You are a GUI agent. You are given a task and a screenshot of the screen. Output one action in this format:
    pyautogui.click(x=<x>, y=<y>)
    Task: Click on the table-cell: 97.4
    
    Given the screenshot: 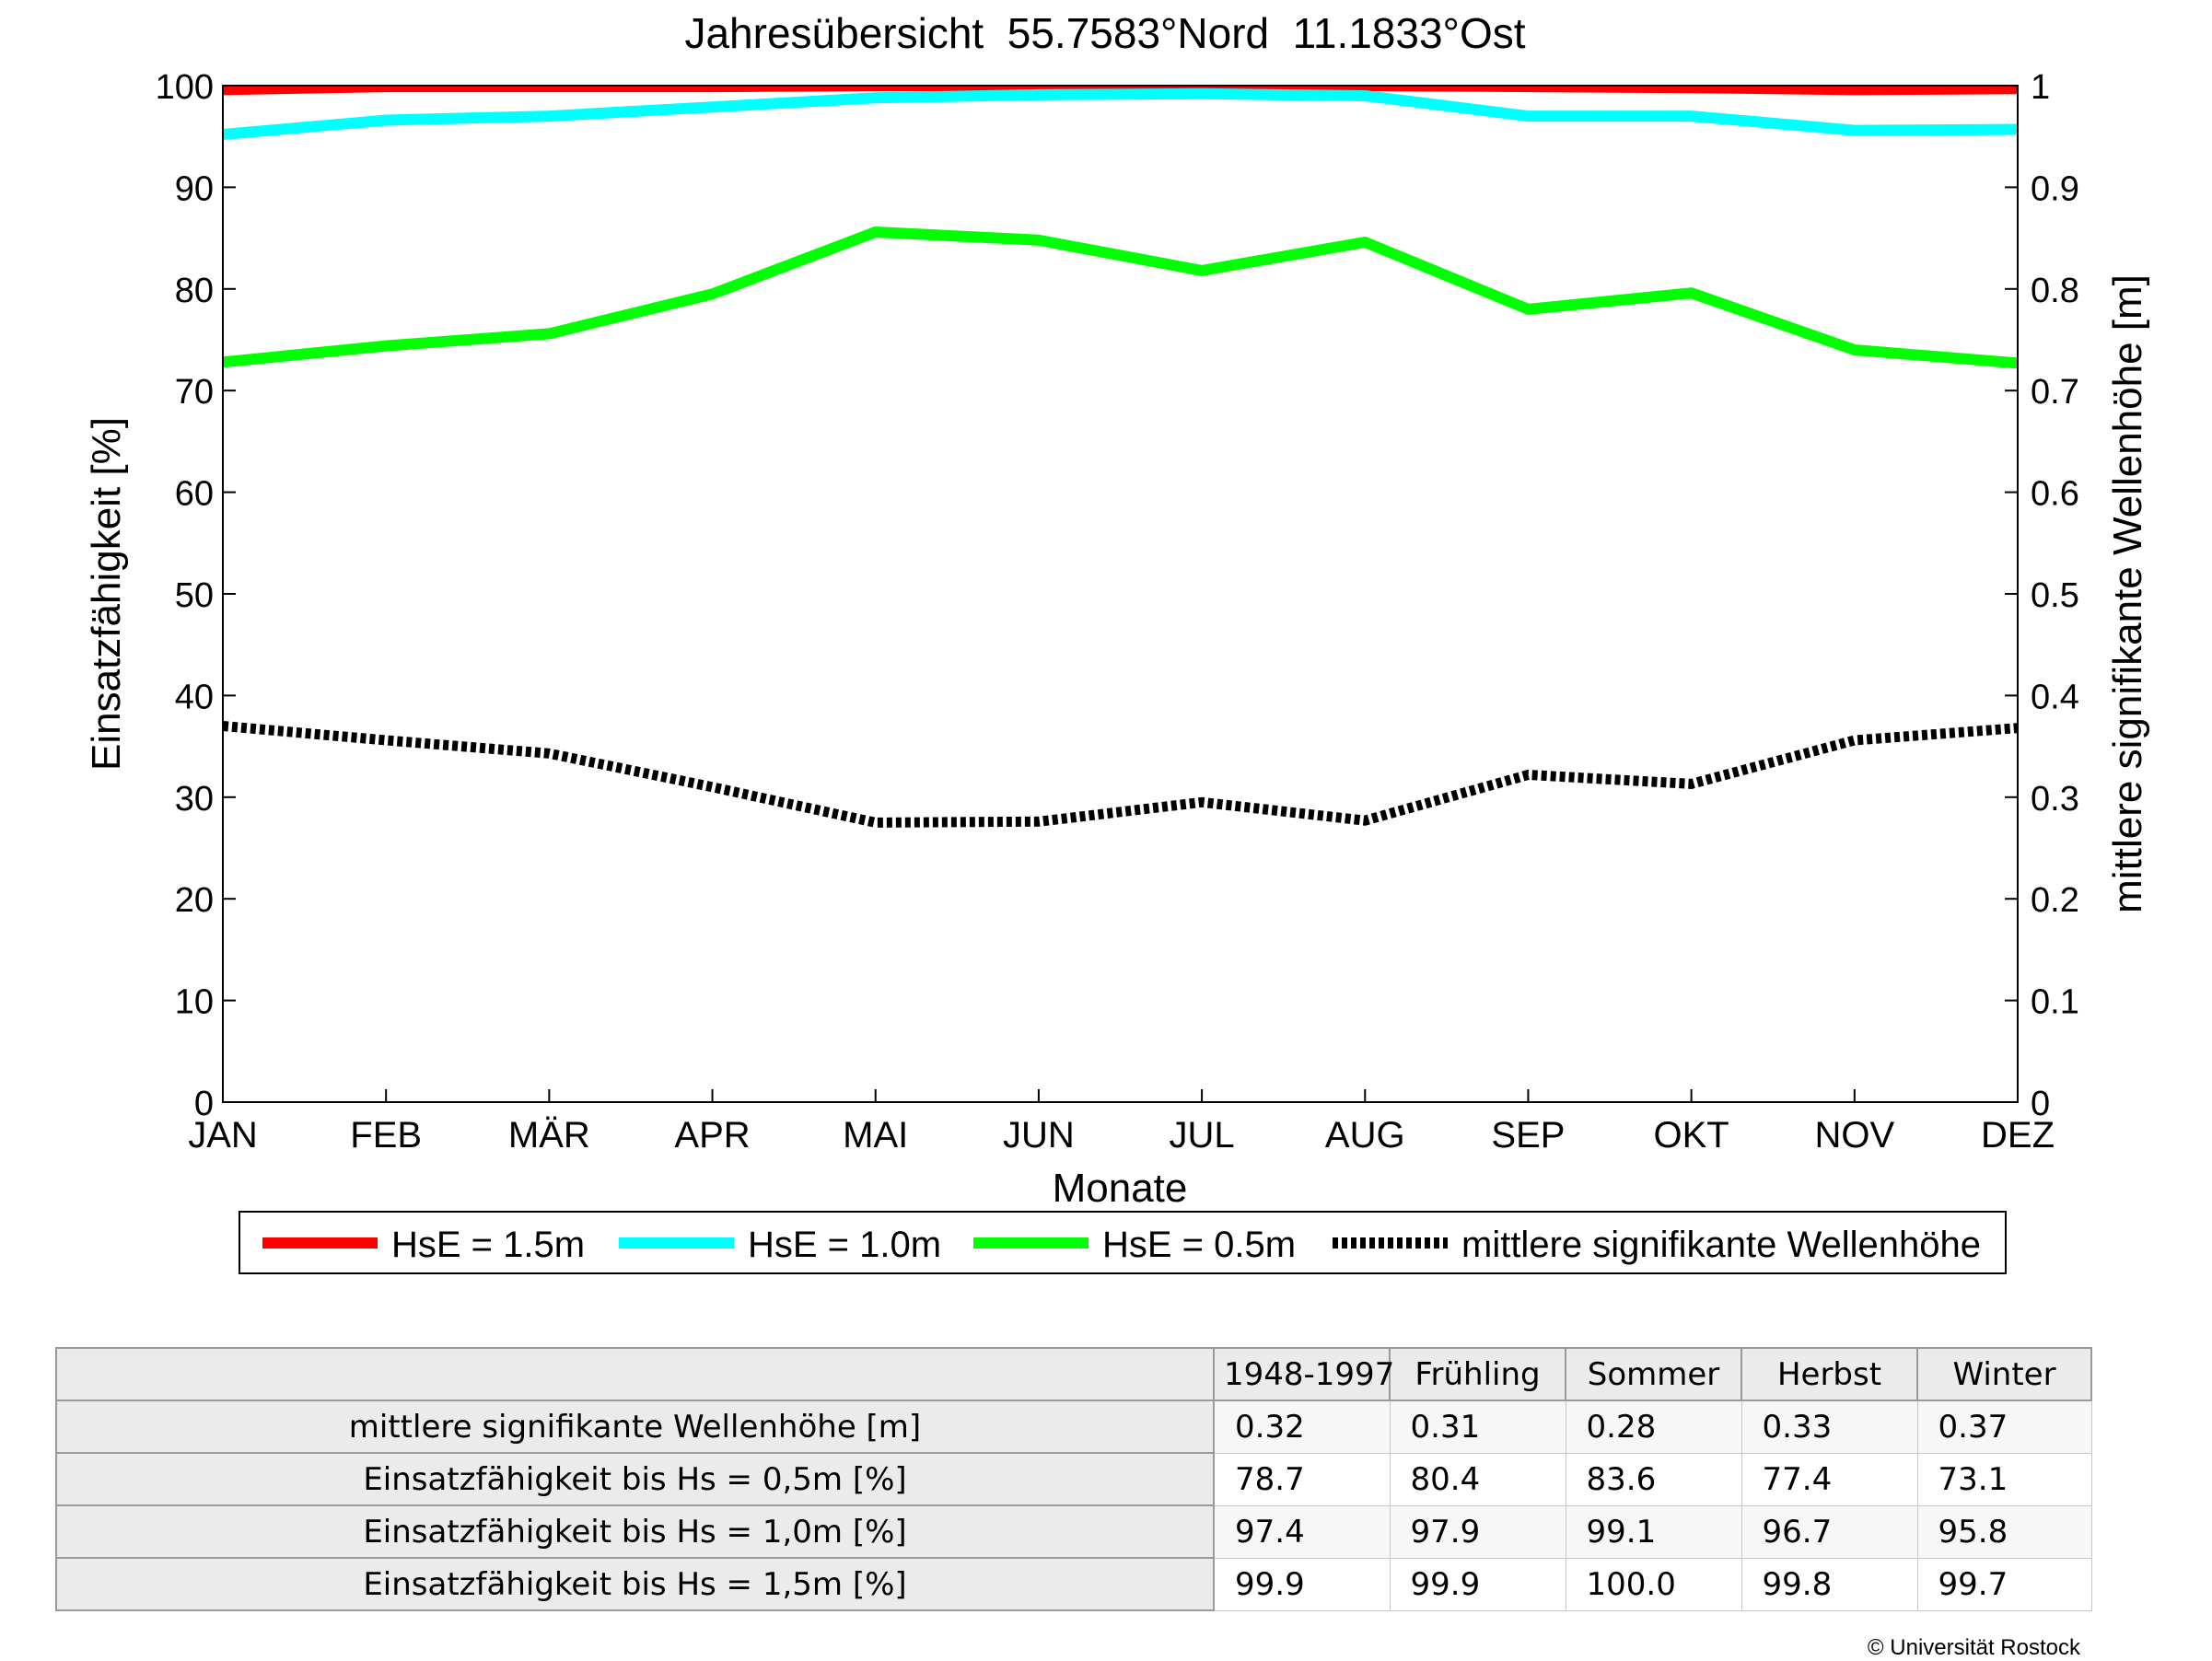 What is the action you would take?
    pyautogui.click(x=1302, y=1532)
    